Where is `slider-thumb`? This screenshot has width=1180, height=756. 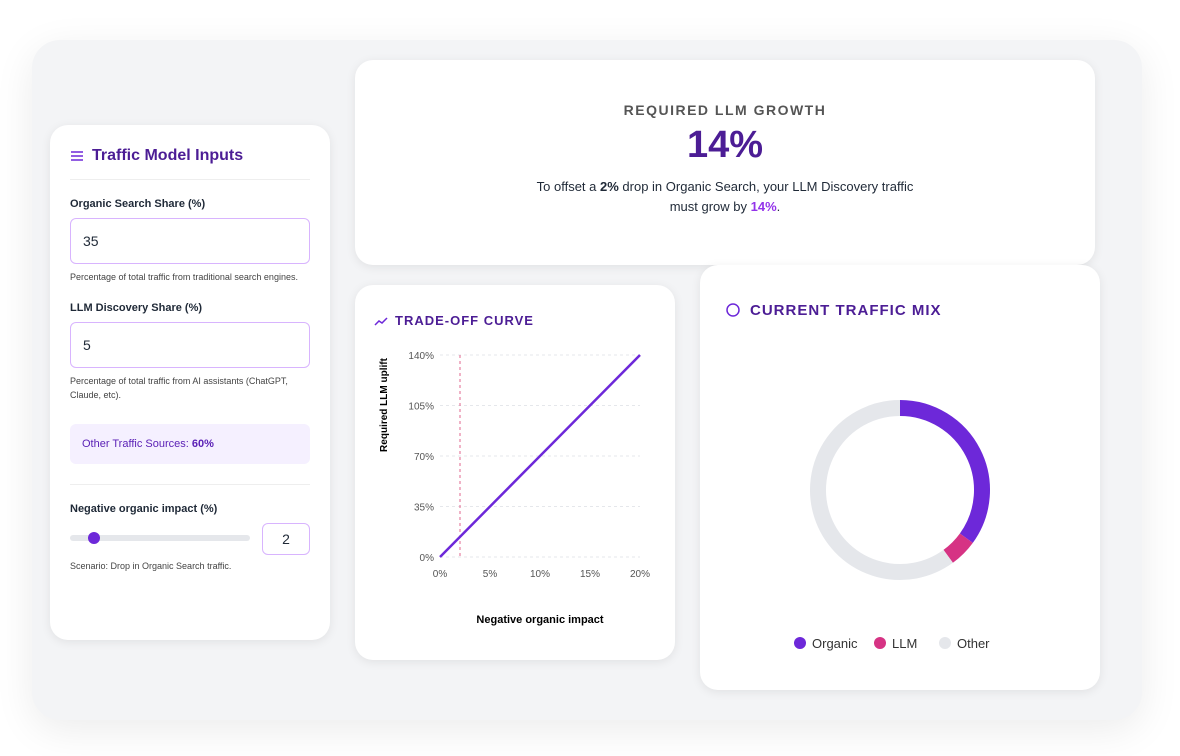
slider-thumb is located at coordinates (94, 538).